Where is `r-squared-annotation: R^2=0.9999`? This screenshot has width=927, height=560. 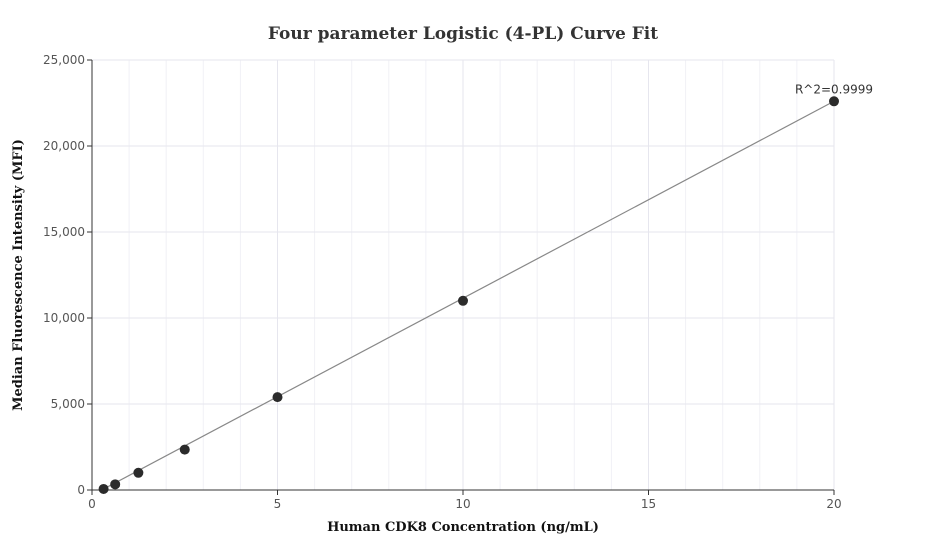
r-squared-annotation: R^2=0.9999 is located at coordinates (834, 89).